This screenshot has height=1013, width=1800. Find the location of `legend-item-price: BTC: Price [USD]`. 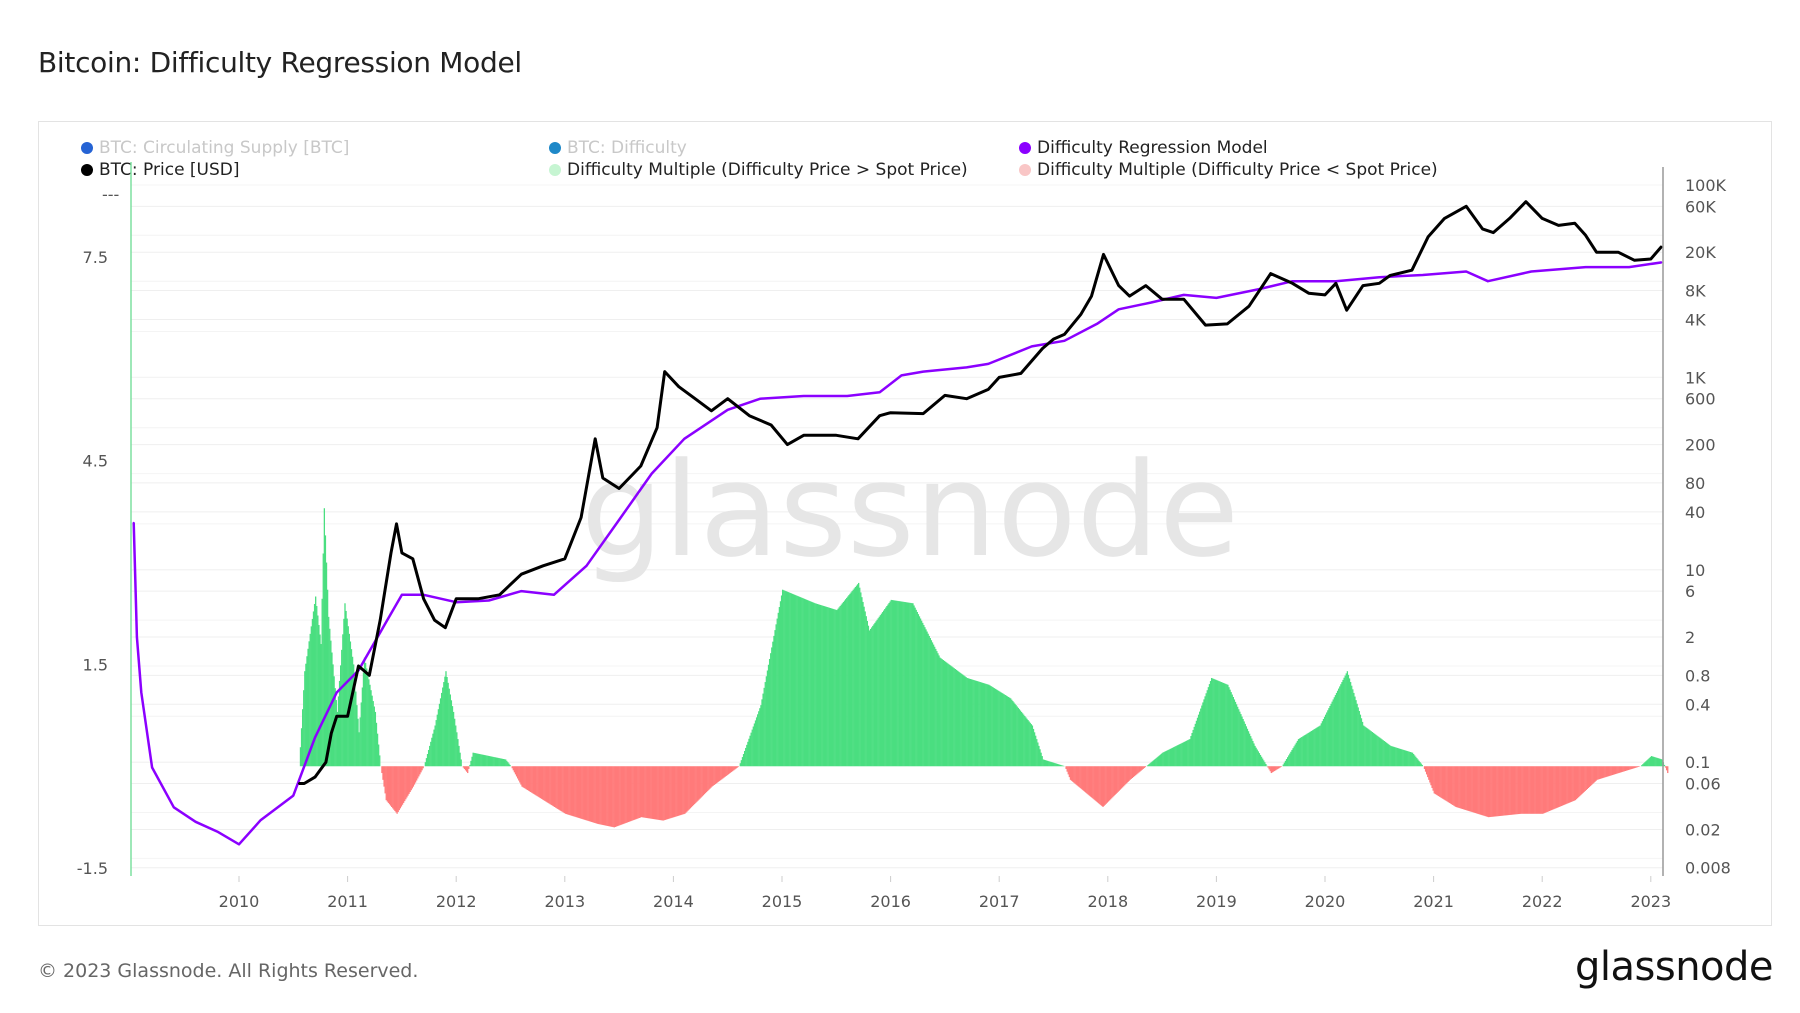

legend-item-price: BTC: Price [USD] is located at coordinates (160, 170).